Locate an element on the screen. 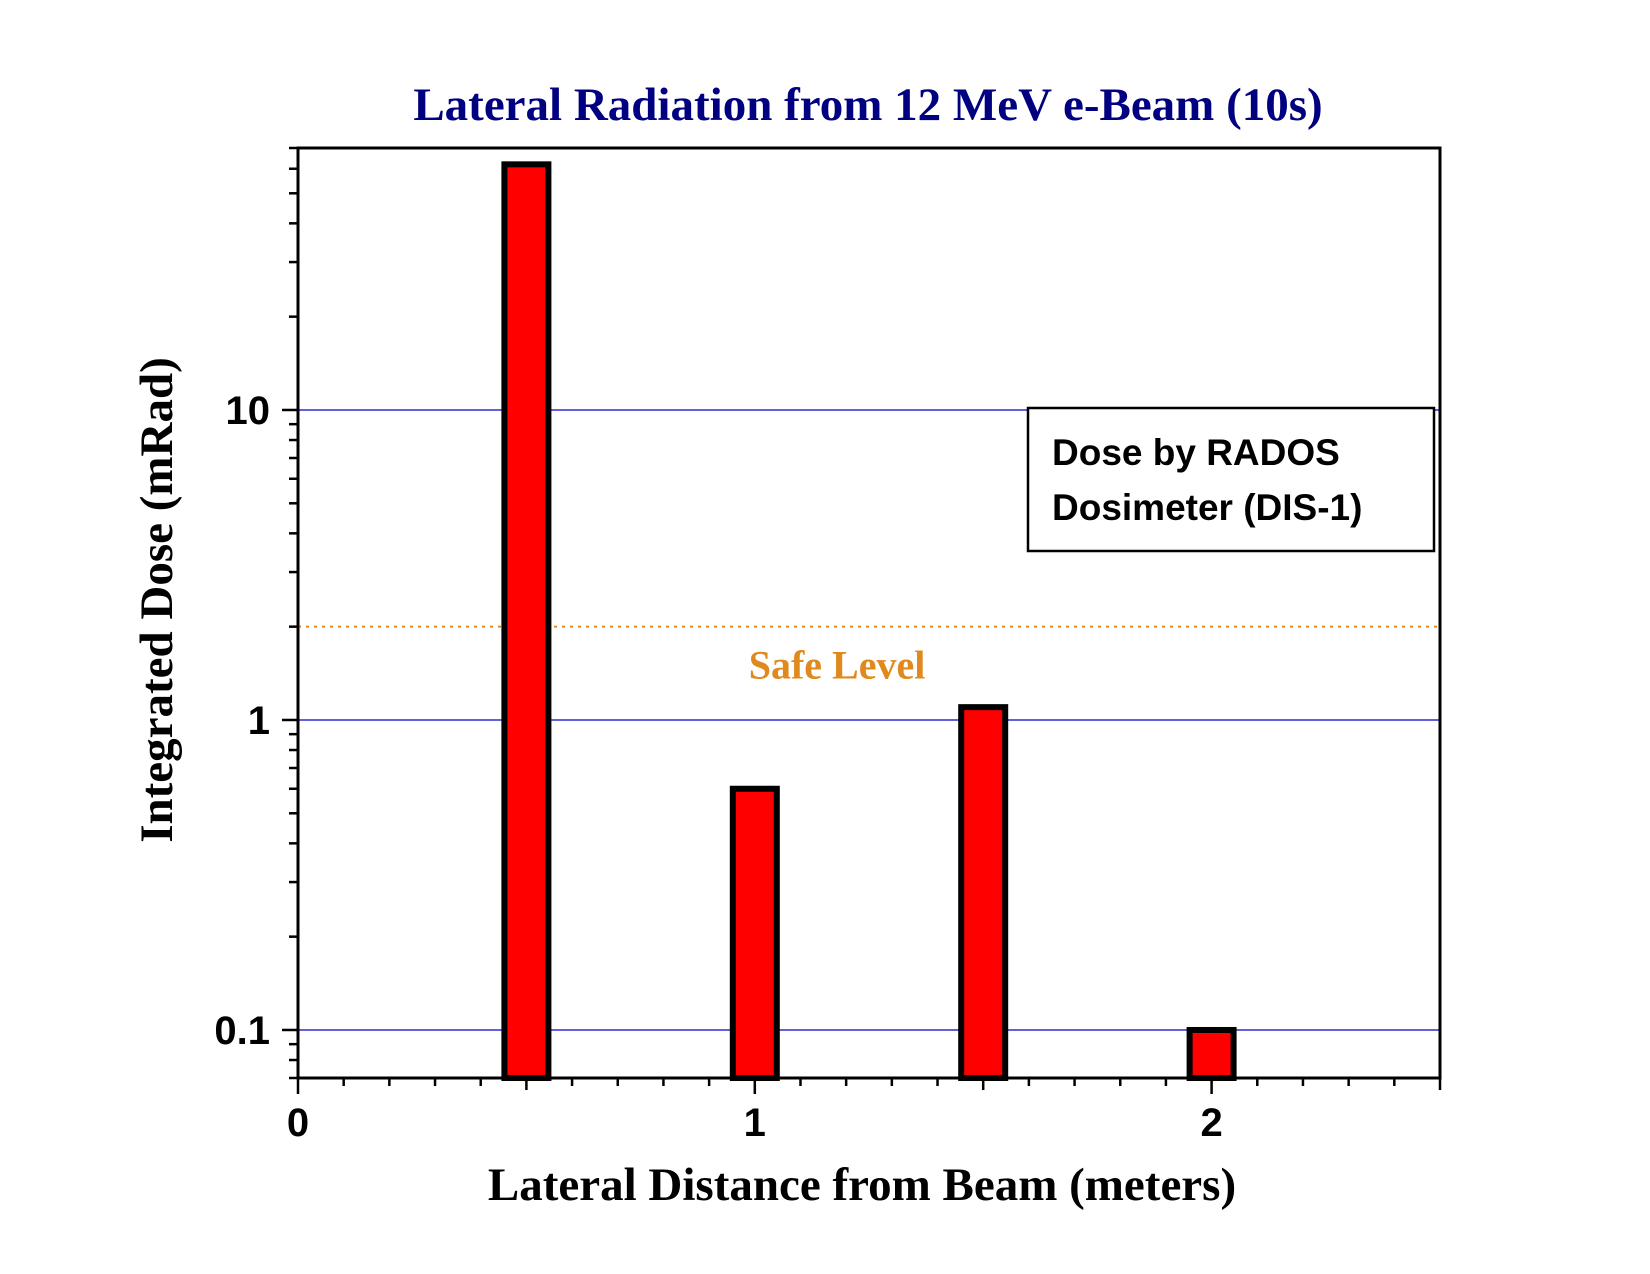 The image size is (1650, 1274). legend-text-line-1: Dose by RADOS is located at coordinates (1196, 452).